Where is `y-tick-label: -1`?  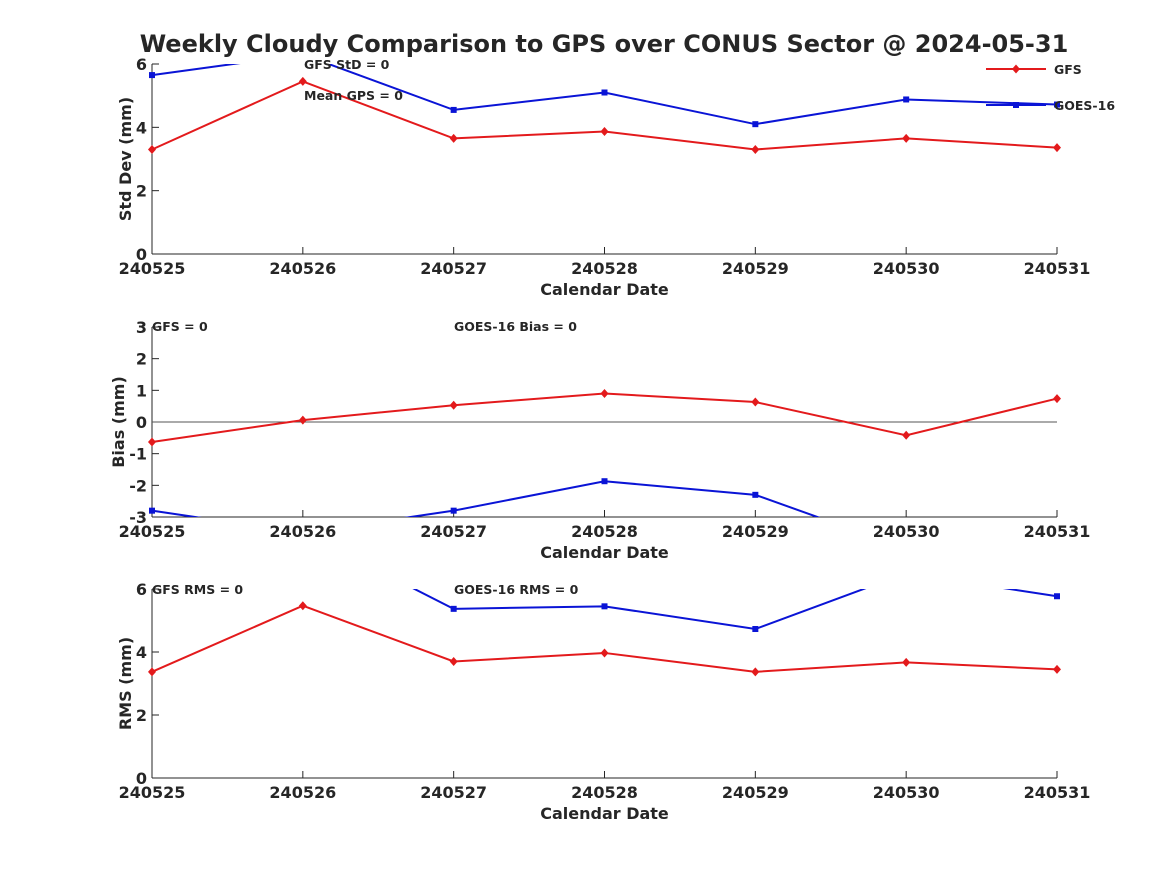
y-tick-label: -1 is located at coordinates (138, 454).